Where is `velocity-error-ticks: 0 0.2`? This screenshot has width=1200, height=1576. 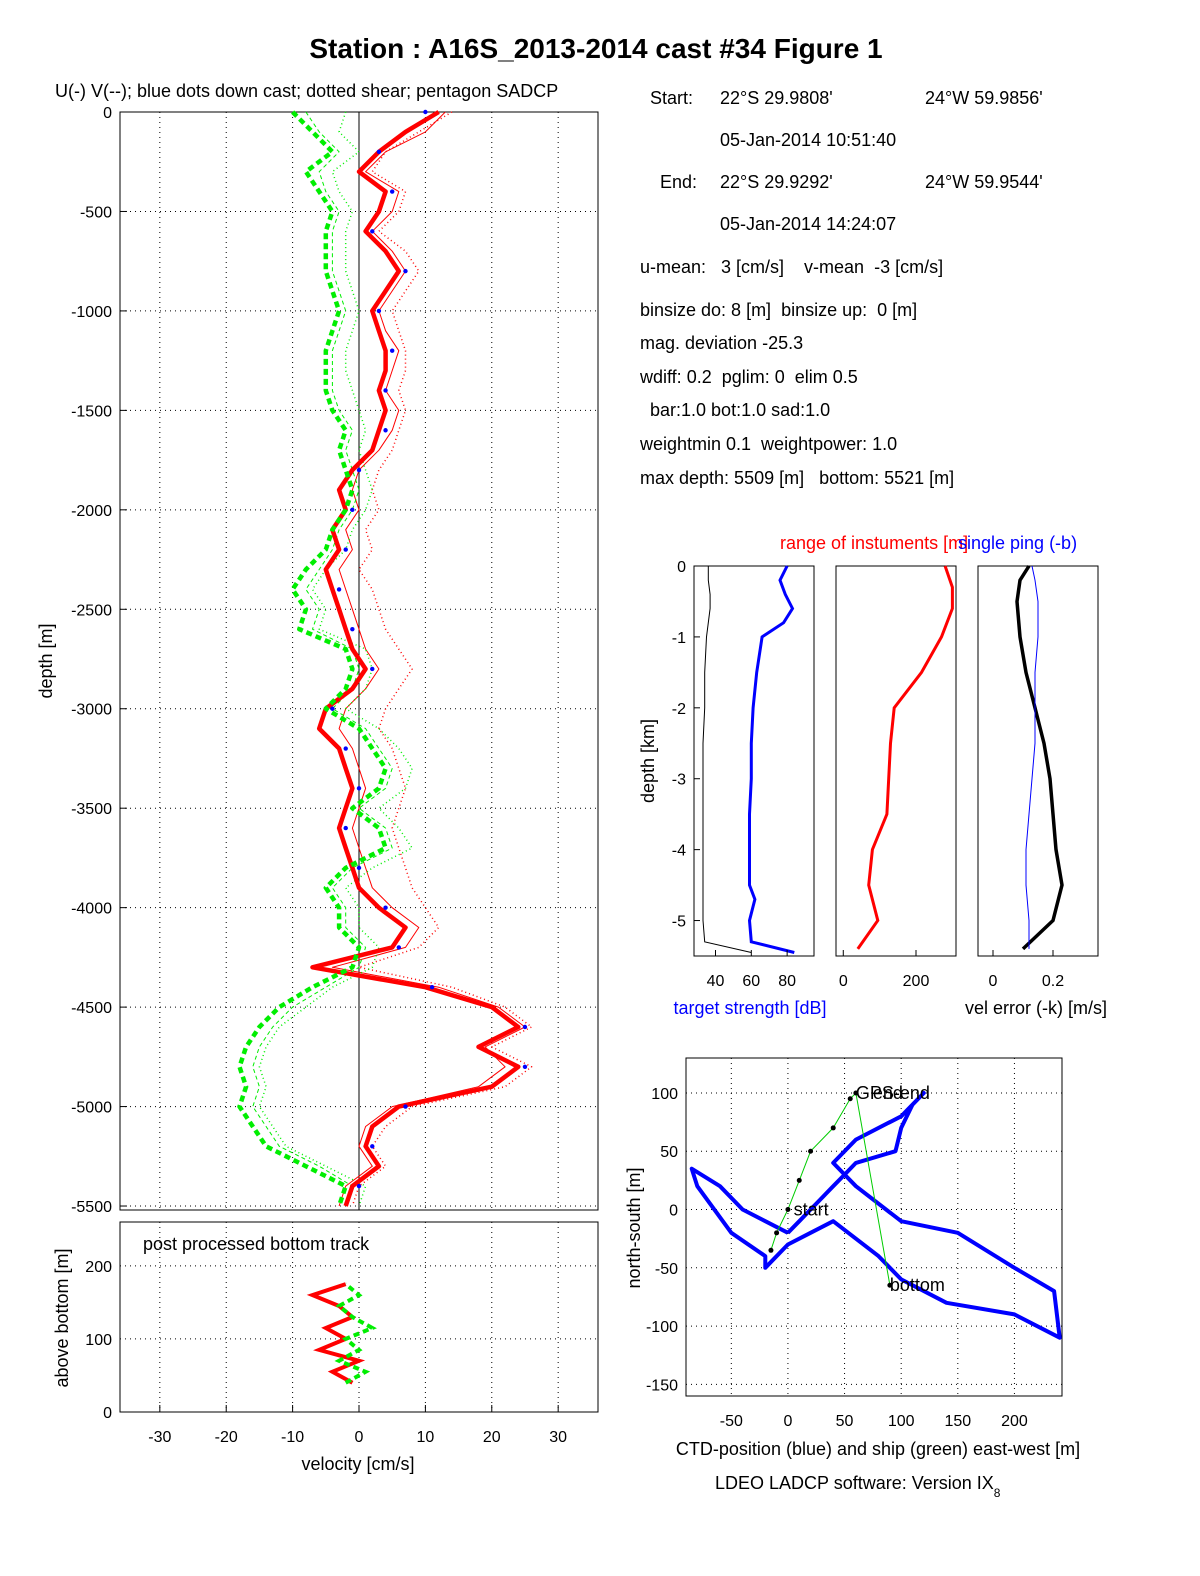
velocity-error-ticks: 0 0.2 is located at coordinates (1026, 970).